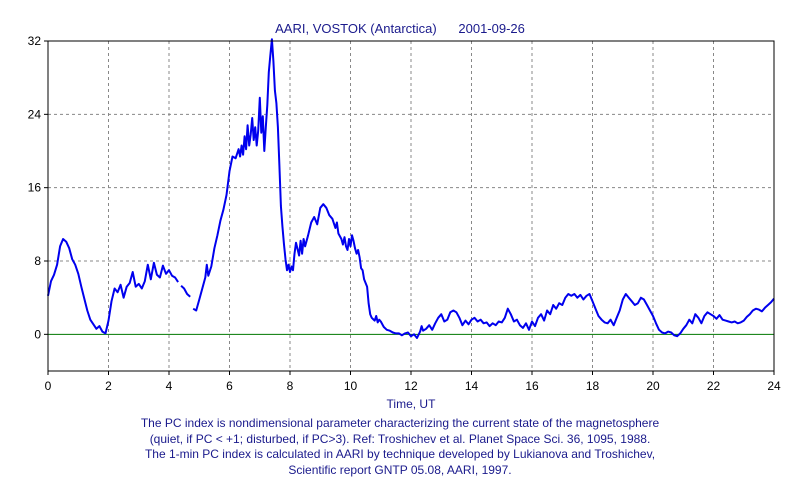 The image size is (800, 500). I want to click on x-tick-label: 10, so click(351, 386).